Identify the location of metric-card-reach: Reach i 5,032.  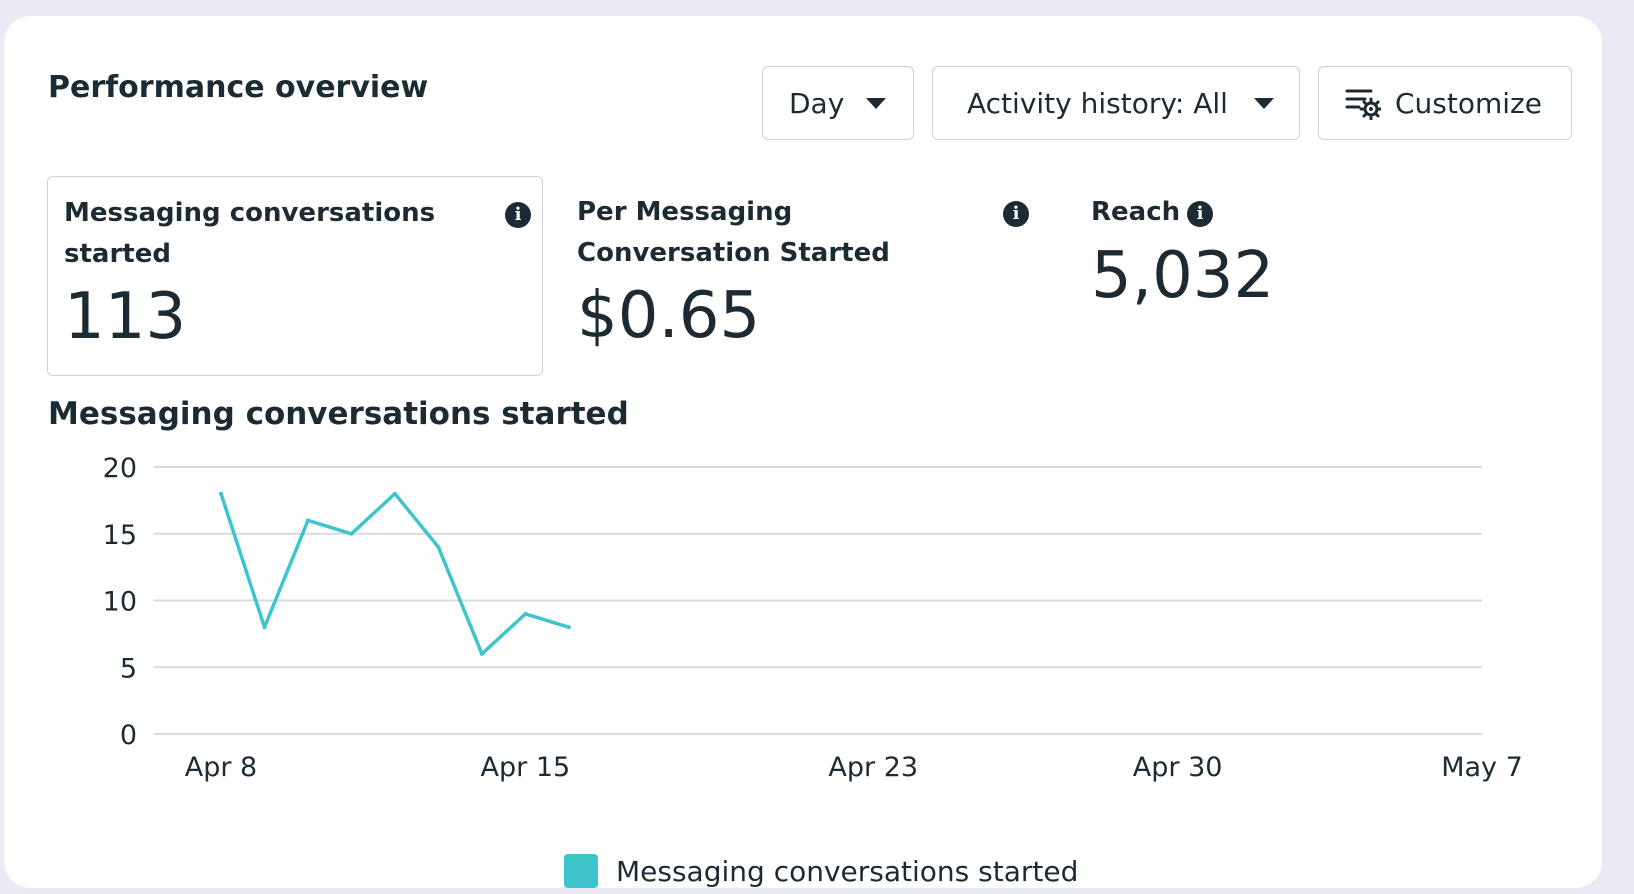
(1225, 276).